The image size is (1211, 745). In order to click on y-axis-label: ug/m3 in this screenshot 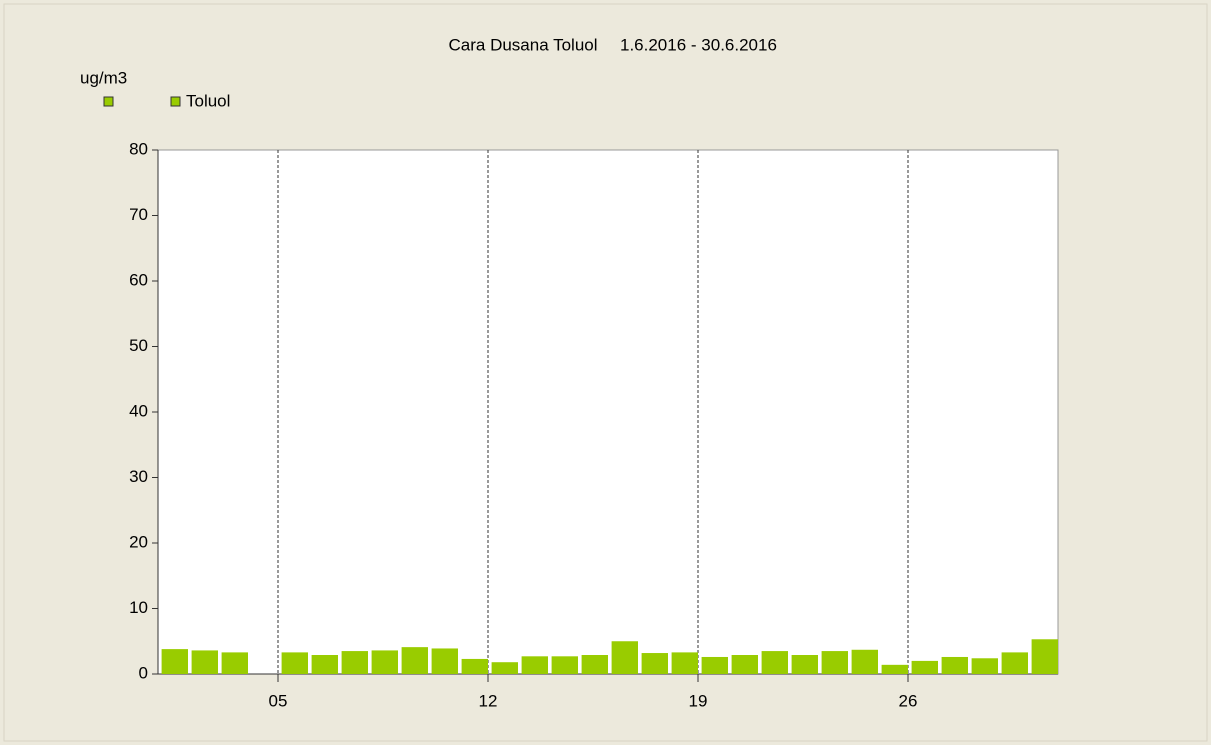, I will do `click(103, 77)`.